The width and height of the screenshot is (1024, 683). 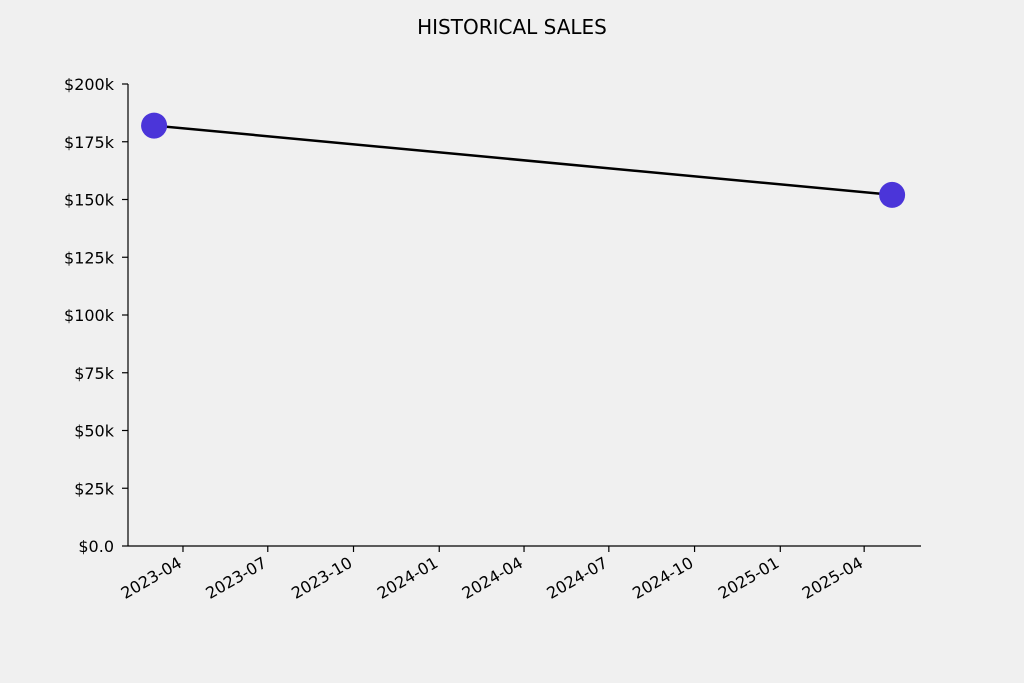 I want to click on y-tick-label: $0.0, so click(x=96, y=546).